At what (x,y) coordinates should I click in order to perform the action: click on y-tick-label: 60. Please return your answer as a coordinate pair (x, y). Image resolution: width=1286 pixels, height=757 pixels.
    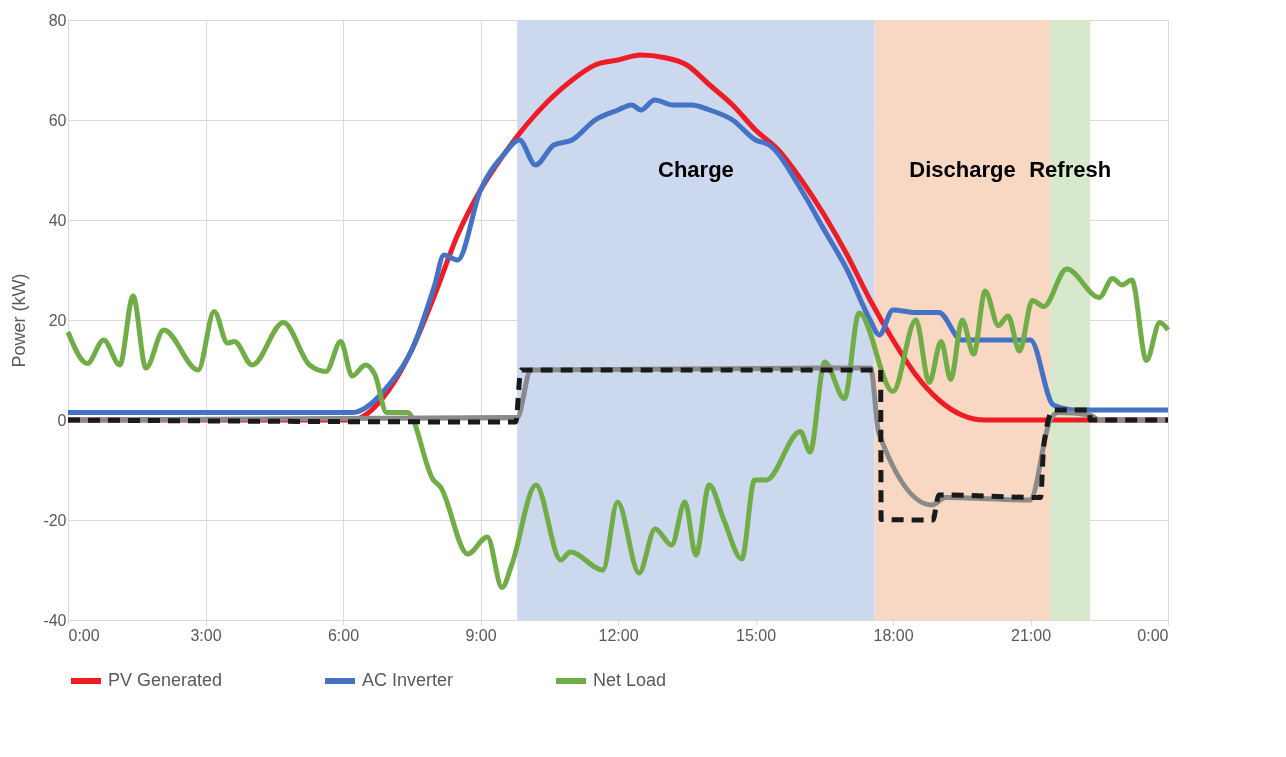
    Looking at the image, I should click on (57, 120).